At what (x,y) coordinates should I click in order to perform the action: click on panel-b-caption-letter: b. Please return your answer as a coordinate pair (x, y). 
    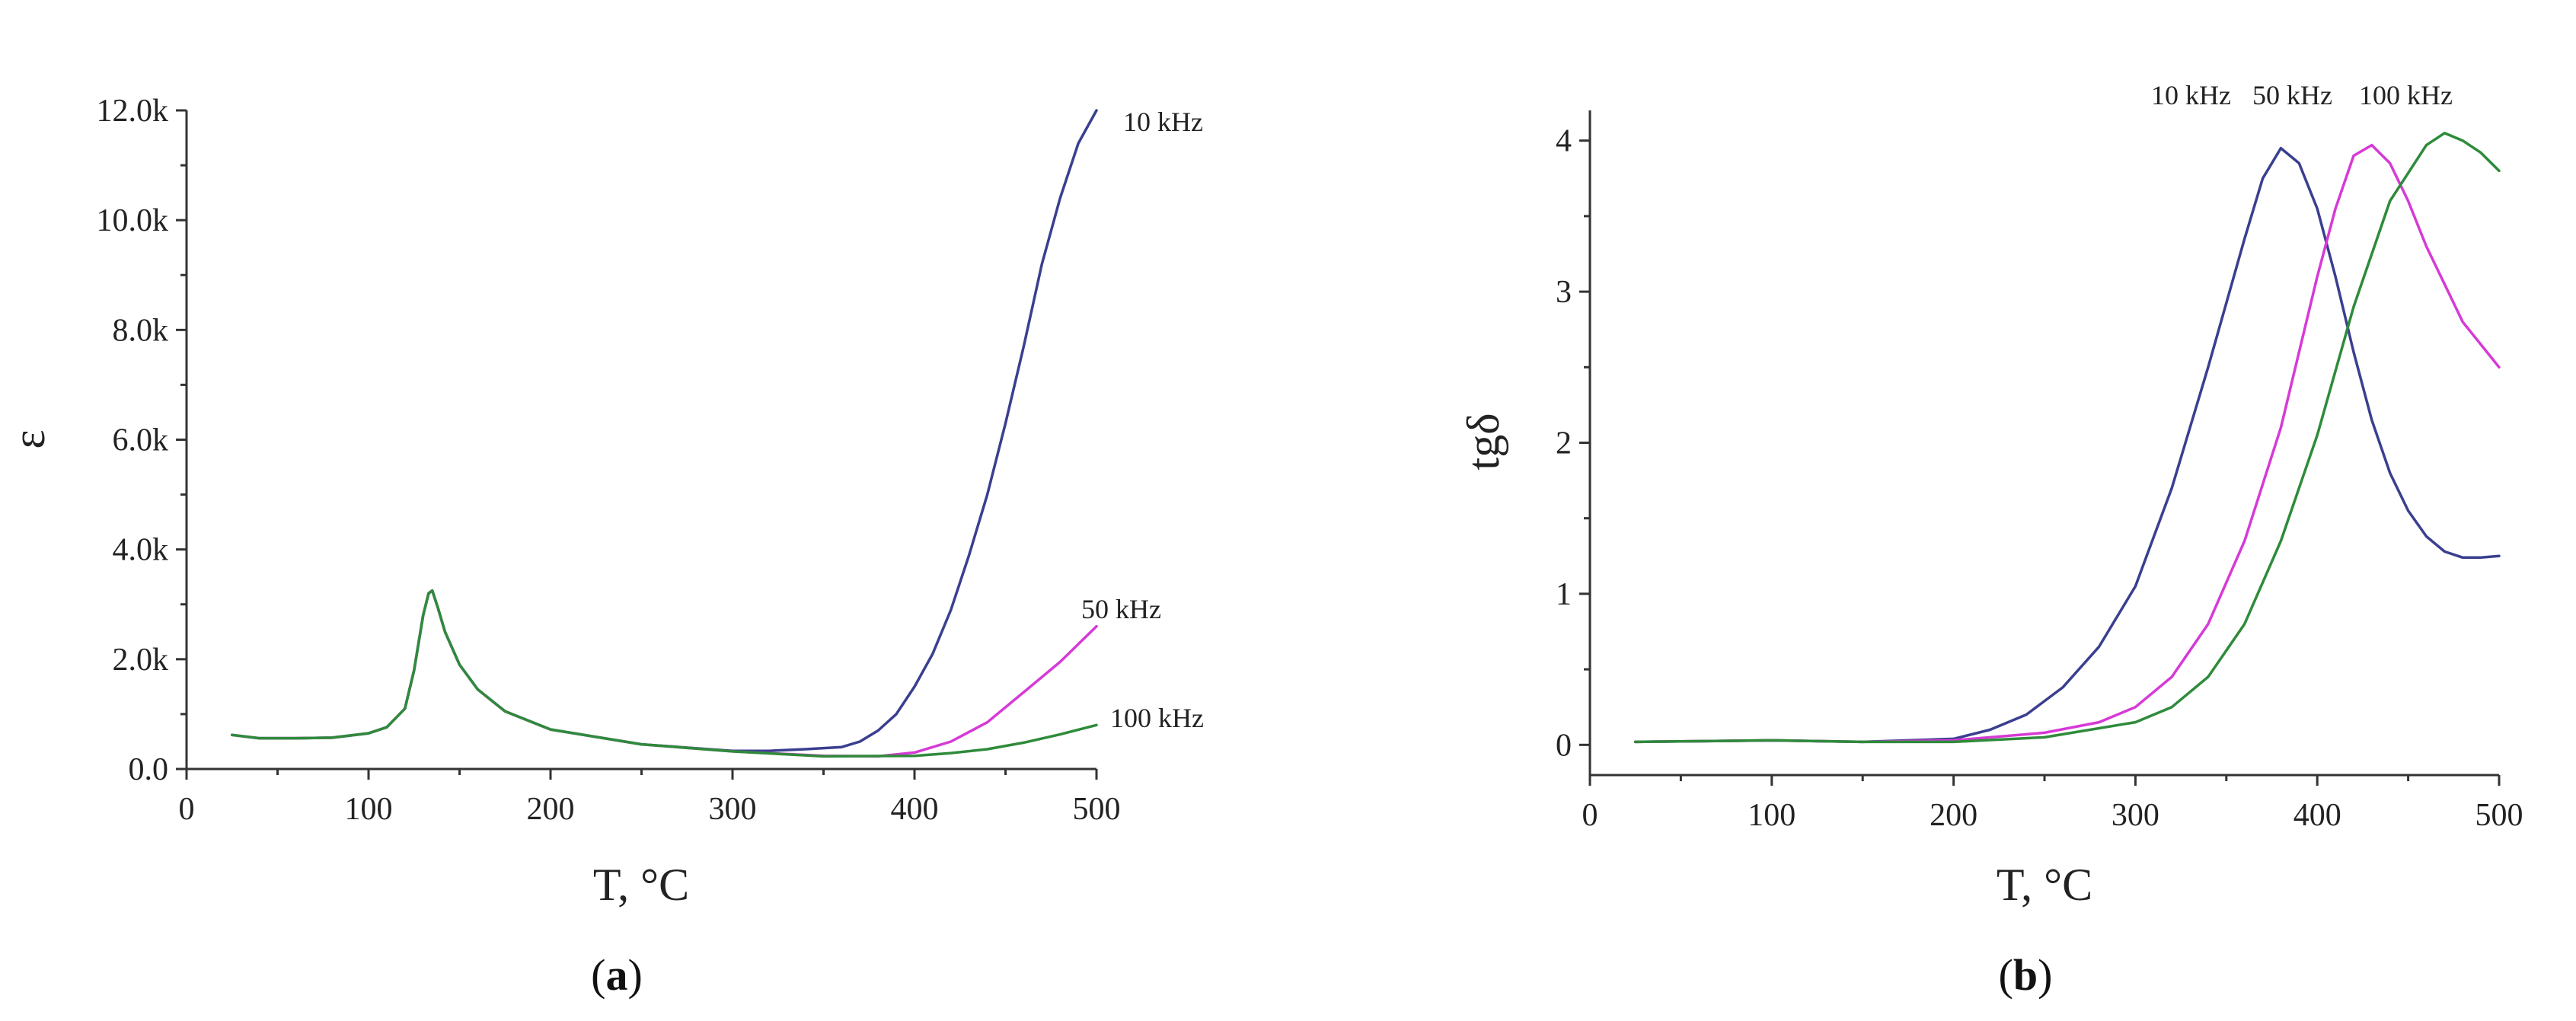
    Looking at the image, I should click on (2025, 975).